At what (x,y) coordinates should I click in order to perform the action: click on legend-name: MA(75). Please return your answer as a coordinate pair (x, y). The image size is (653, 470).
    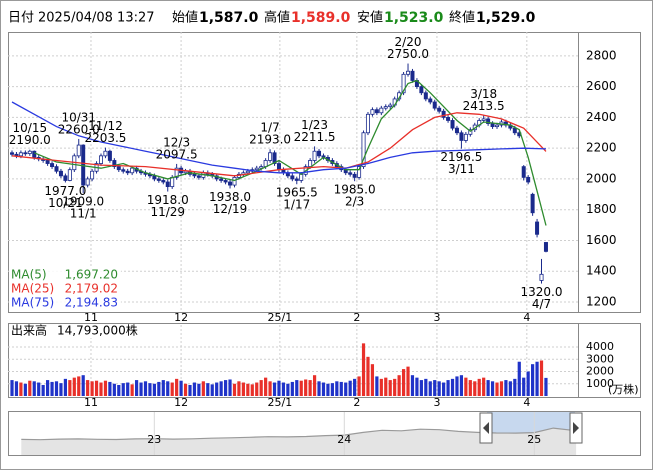
    Looking at the image, I should click on (32, 303).